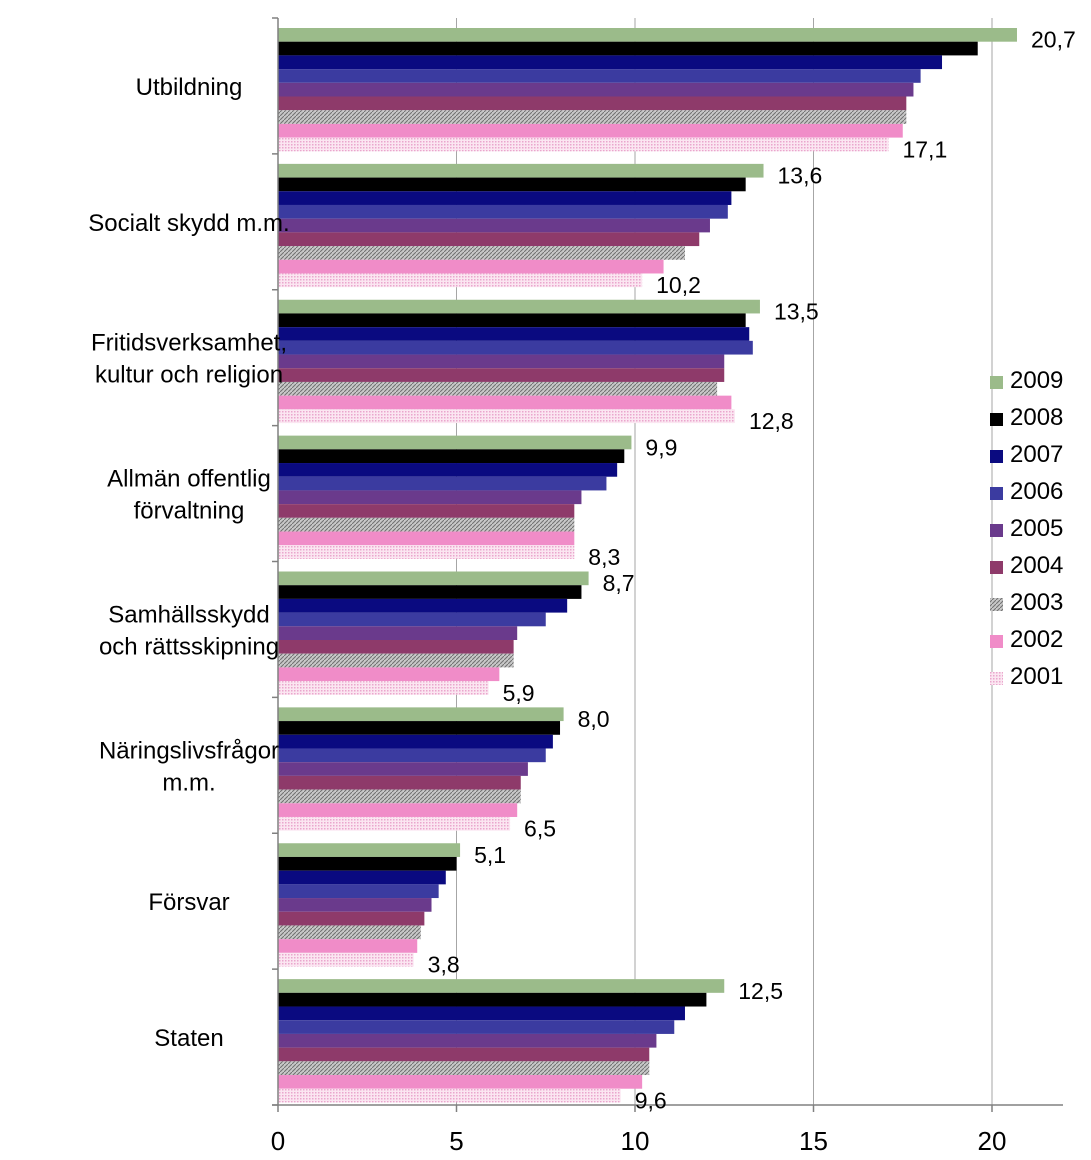  I want to click on bar-socialt-skydd-m-m-2008, so click(512, 184).